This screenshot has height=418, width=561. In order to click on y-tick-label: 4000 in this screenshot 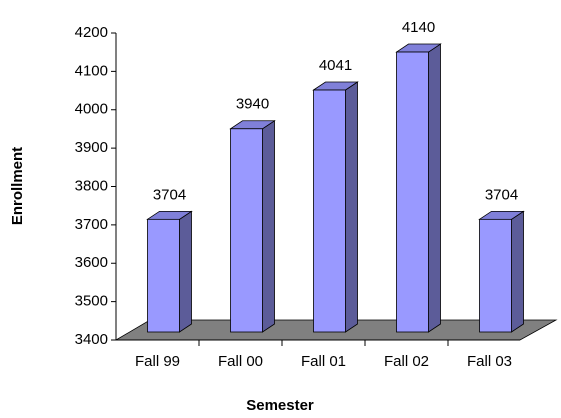, I will do `click(91, 109)`.